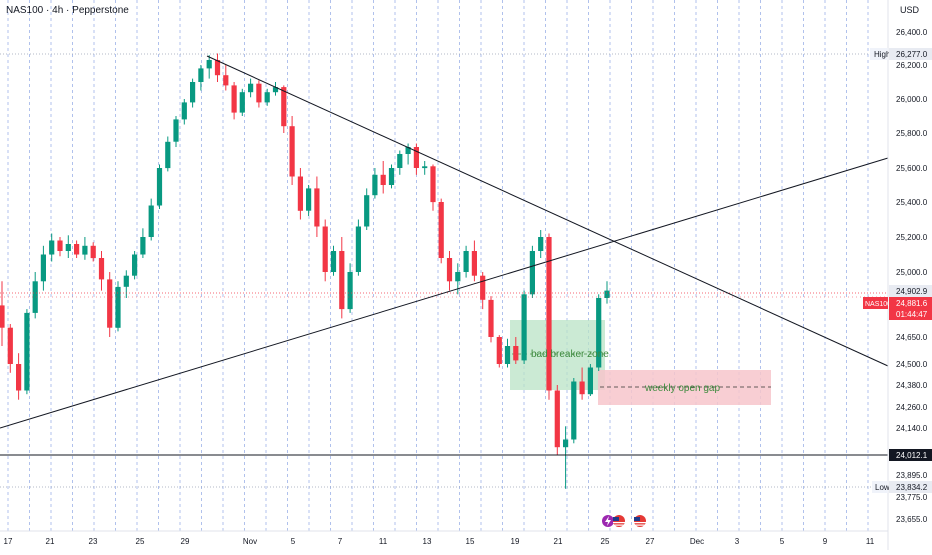 The image size is (932, 555). Describe the element at coordinates (825, 541) in the screenshot. I see `time-tick-label: 9` at that location.